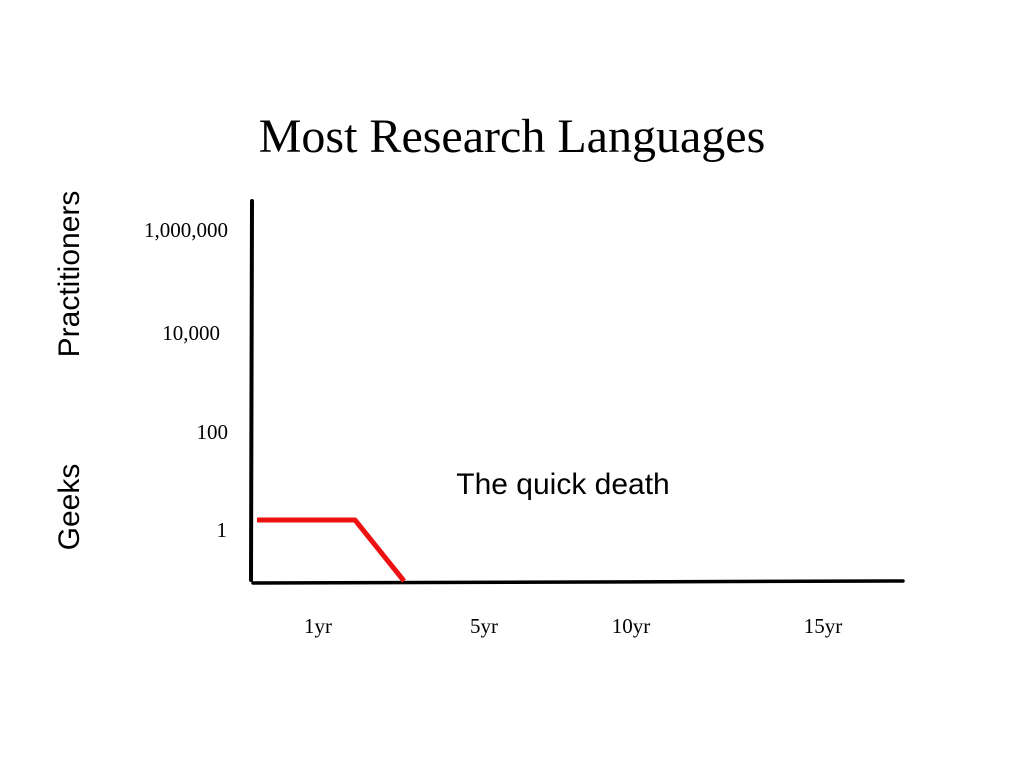 The height and width of the screenshot is (773, 1024). I want to click on y-tick-label: 1, so click(222, 530).